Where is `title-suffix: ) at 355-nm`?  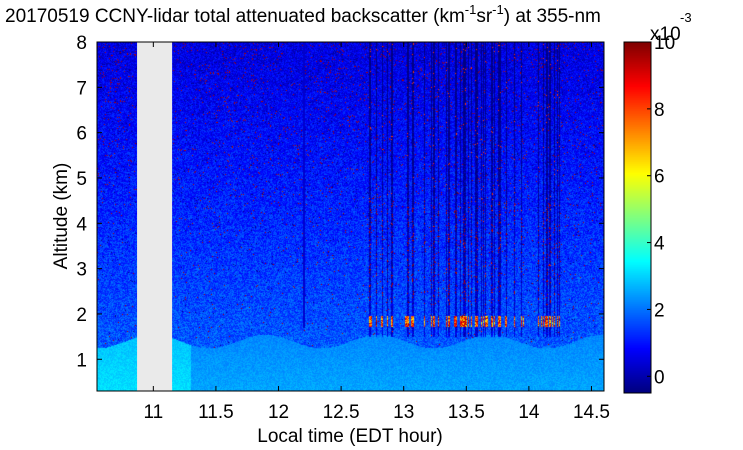
title-suffix: ) at 355-nm is located at coordinates (552, 16).